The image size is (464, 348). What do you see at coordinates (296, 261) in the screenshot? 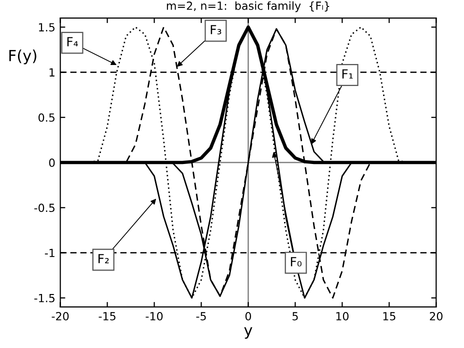
I see `annotation: F₀` at bounding box center [296, 261].